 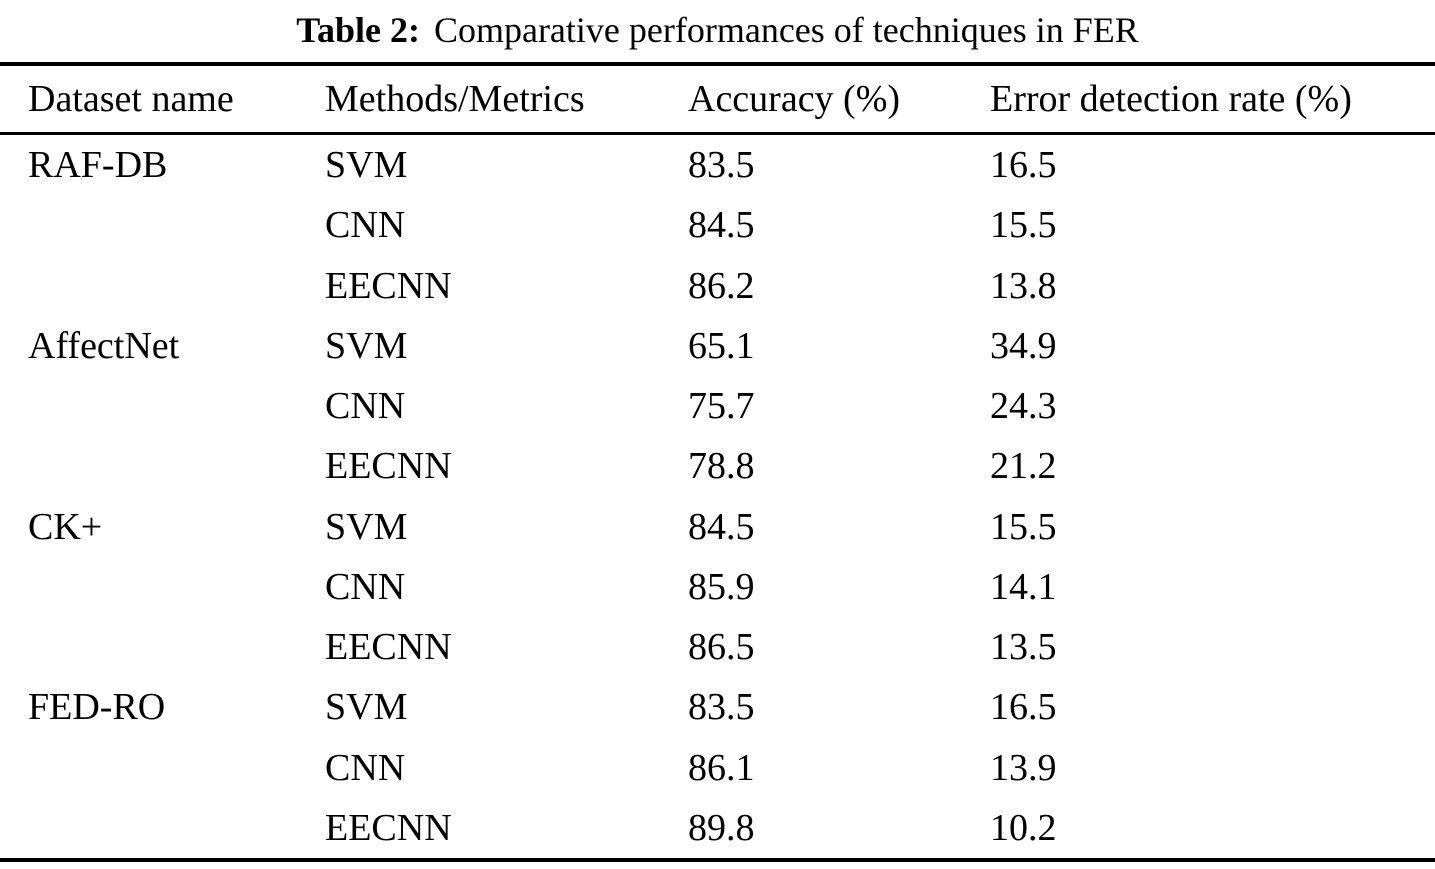 What do you see at coordinates (1023, 586) in the screenshot?
I see `error-rate-cell: 14.1` at bounding box center [1023, 586].